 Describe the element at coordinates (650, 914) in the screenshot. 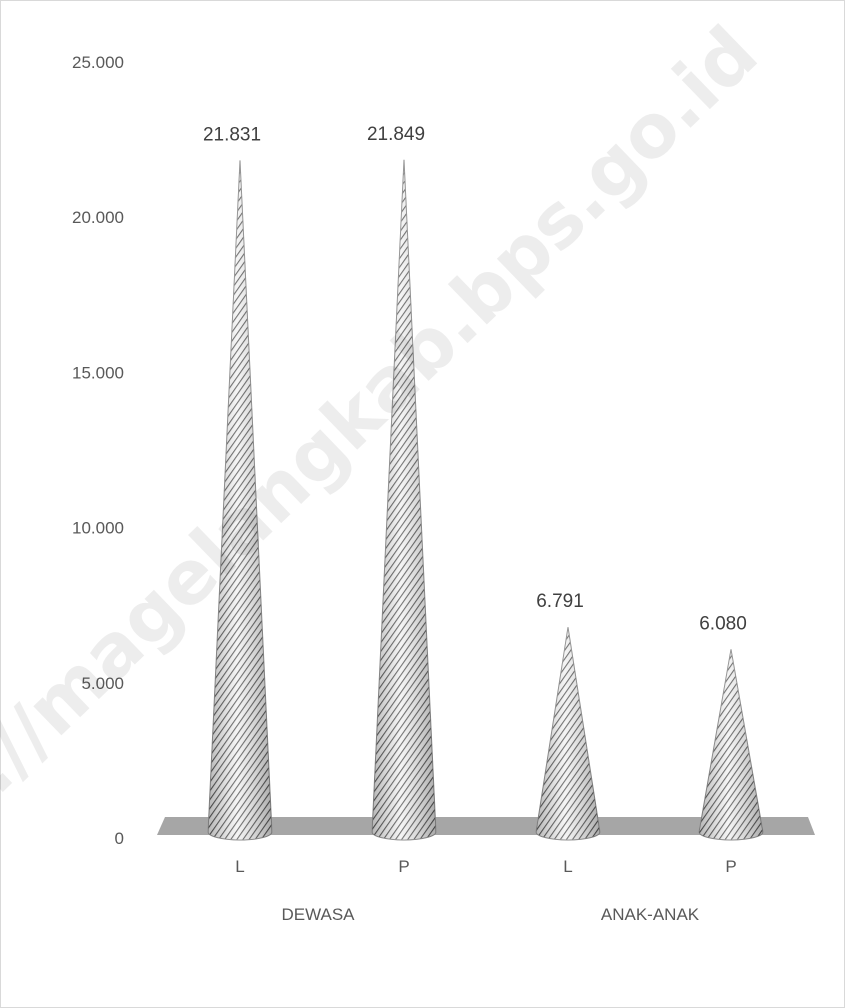

I see `group-label: ANAK-ANAK` at that location.